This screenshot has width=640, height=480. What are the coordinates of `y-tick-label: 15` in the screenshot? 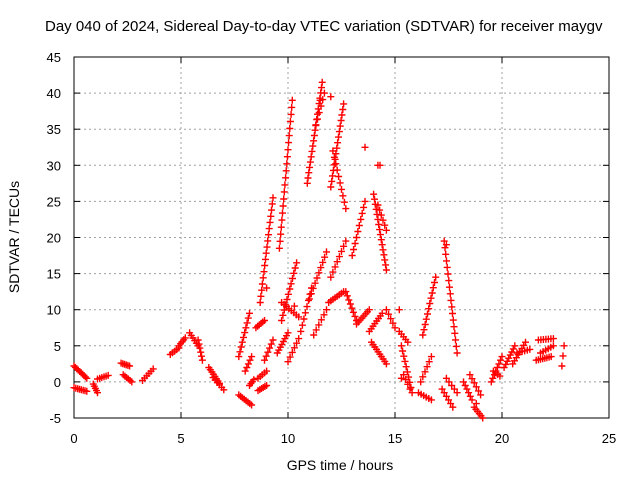 It's located at (54, 274).